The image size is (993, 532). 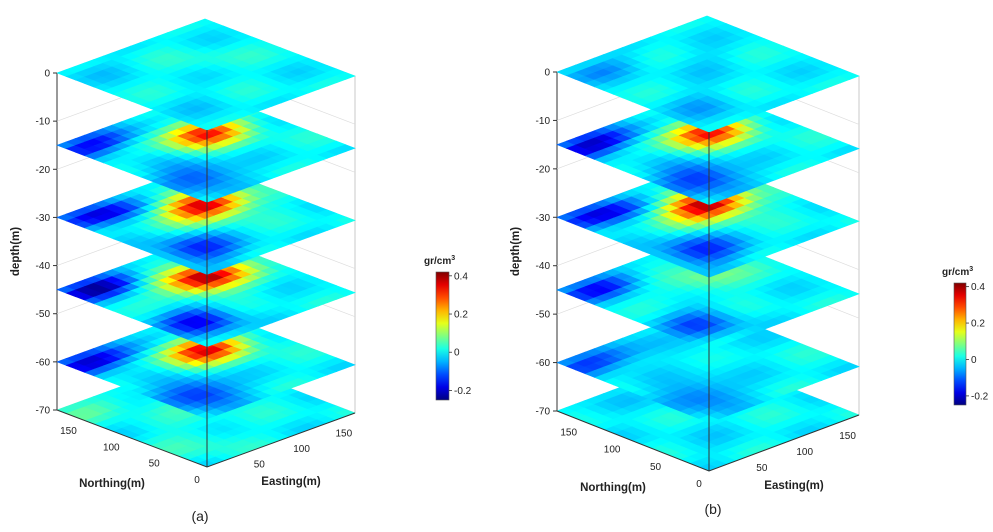 What do you see at coordinates (712, 509) in the screenshot?
I see `panel-caption: (b)` at bounding box center [712, 509].